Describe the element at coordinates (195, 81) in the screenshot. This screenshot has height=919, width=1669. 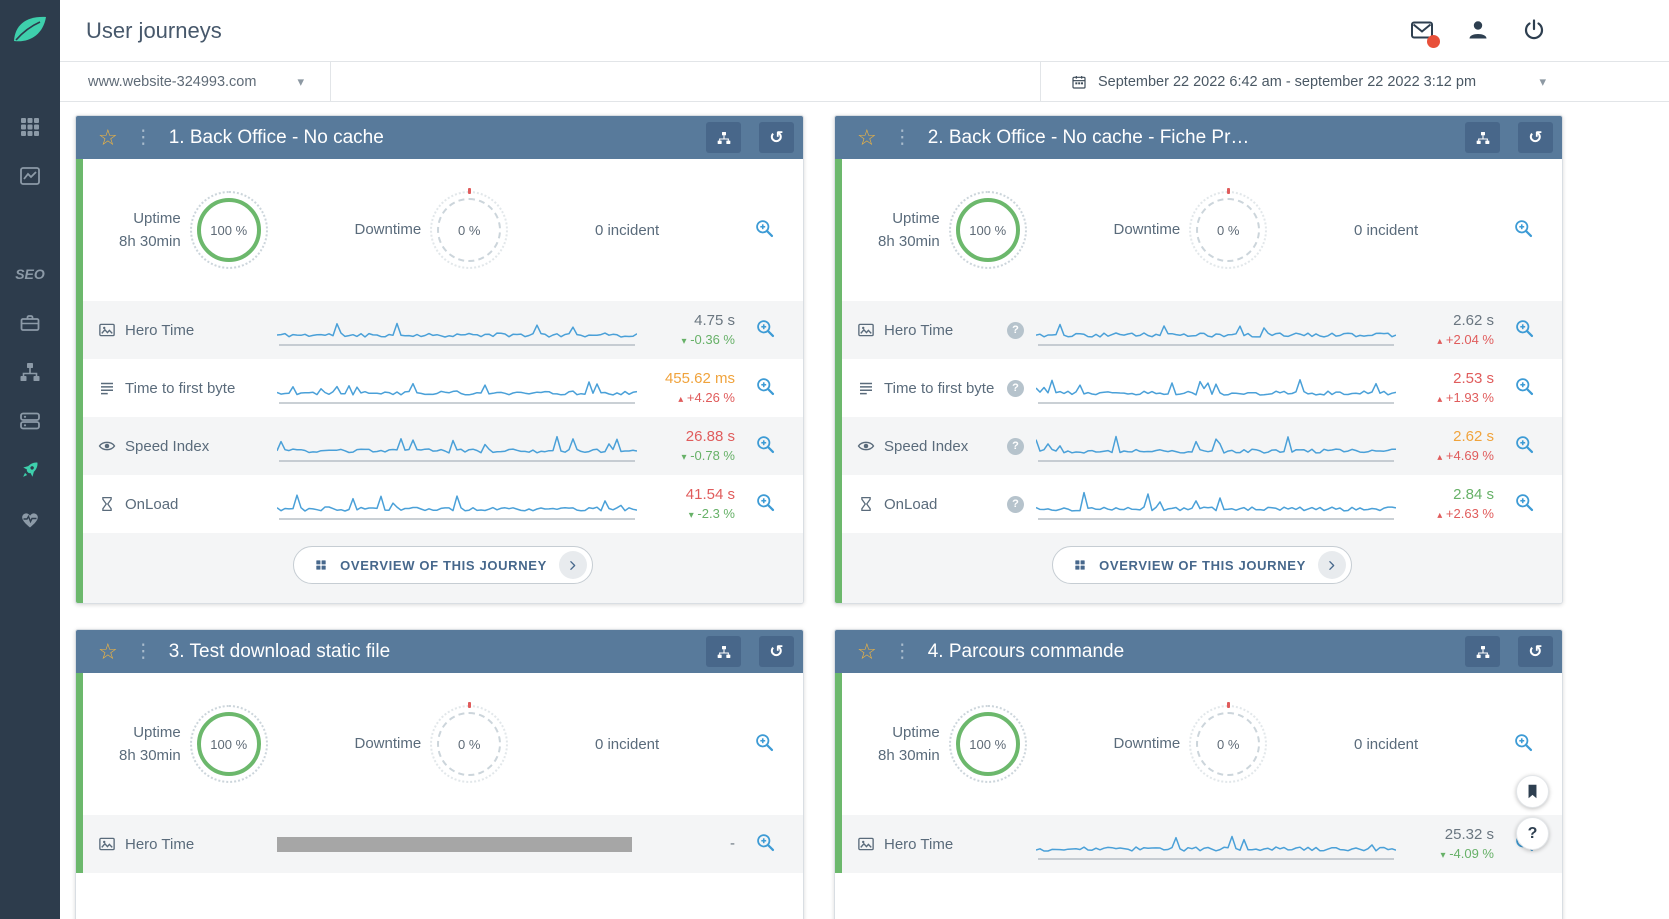
I see `website-selector: www.website-324993.com ▾` at that location.